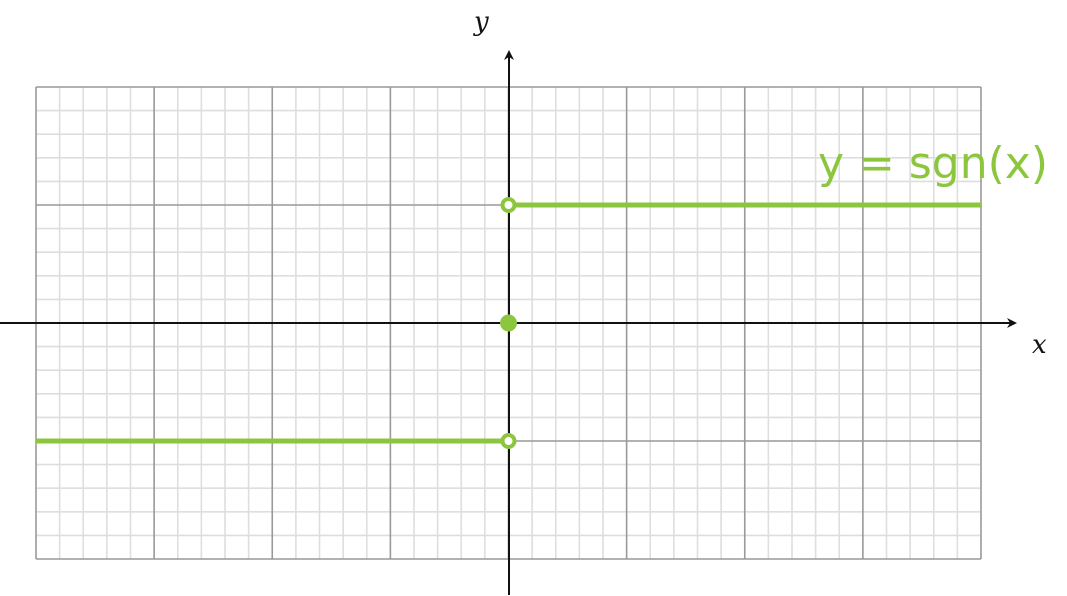 This screenshot has height=596, width=1067. What do you see at coordinates (1039, 345) in the screenshot?
I see `x-axis-label: x` at bounding box center [1039, 345].